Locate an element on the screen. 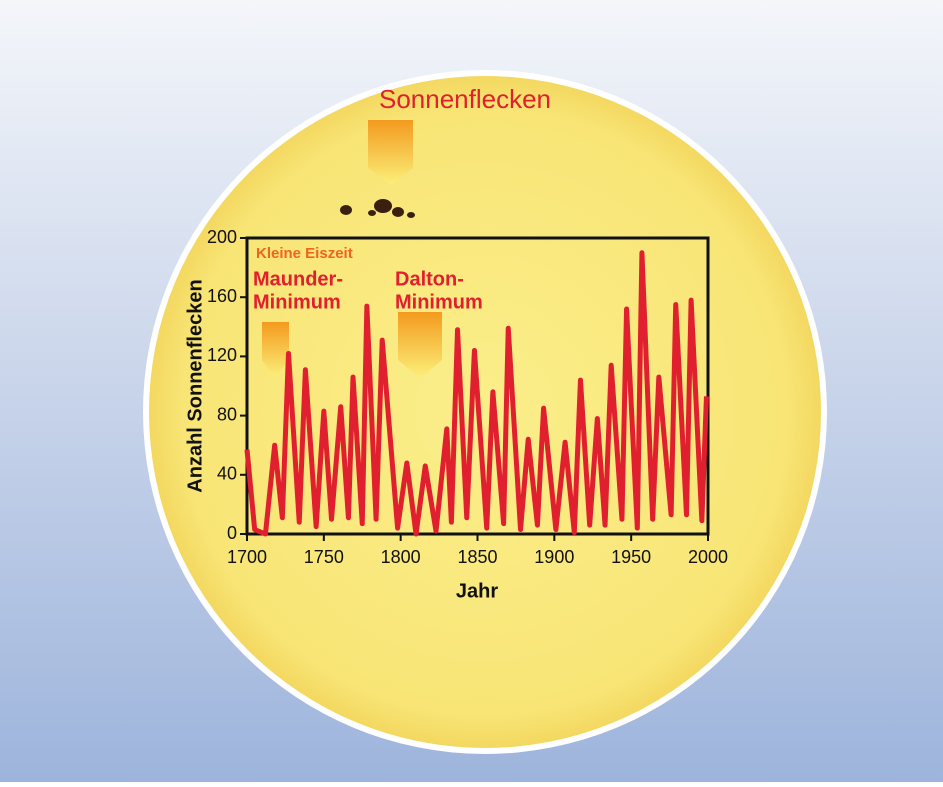 The height and width of the screenshot is (787, 943). x-tick-label: 1700 is located at coordinates (247, 557).